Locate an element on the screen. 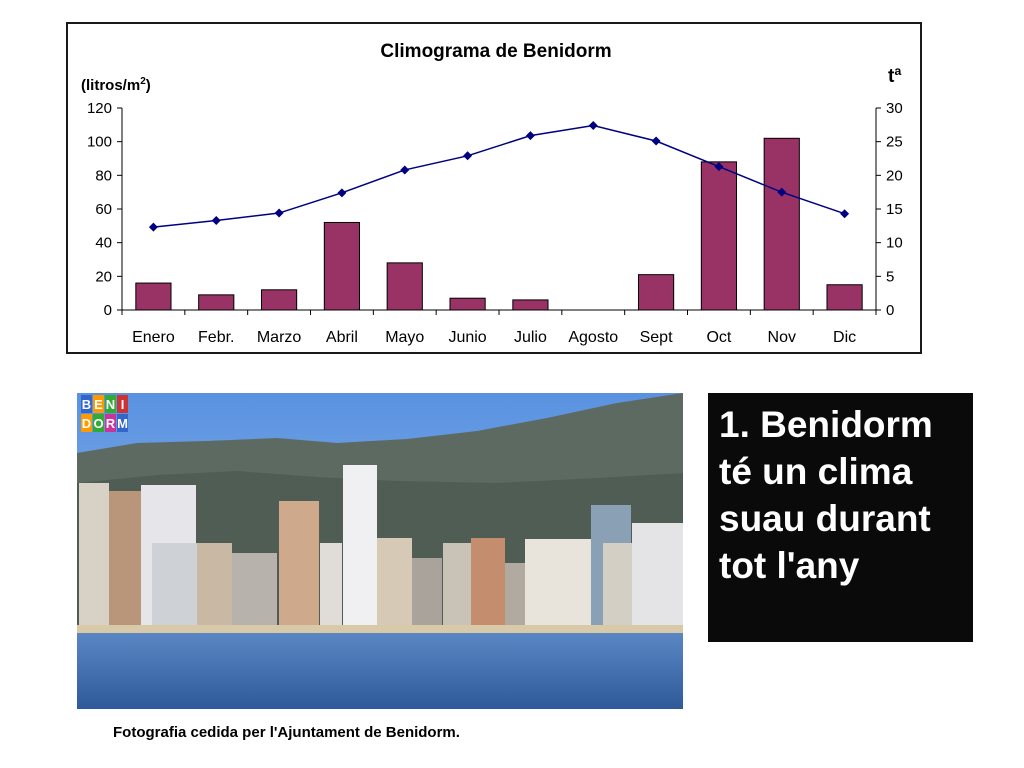  logo-letter: E is located at coordinates (98, 404).